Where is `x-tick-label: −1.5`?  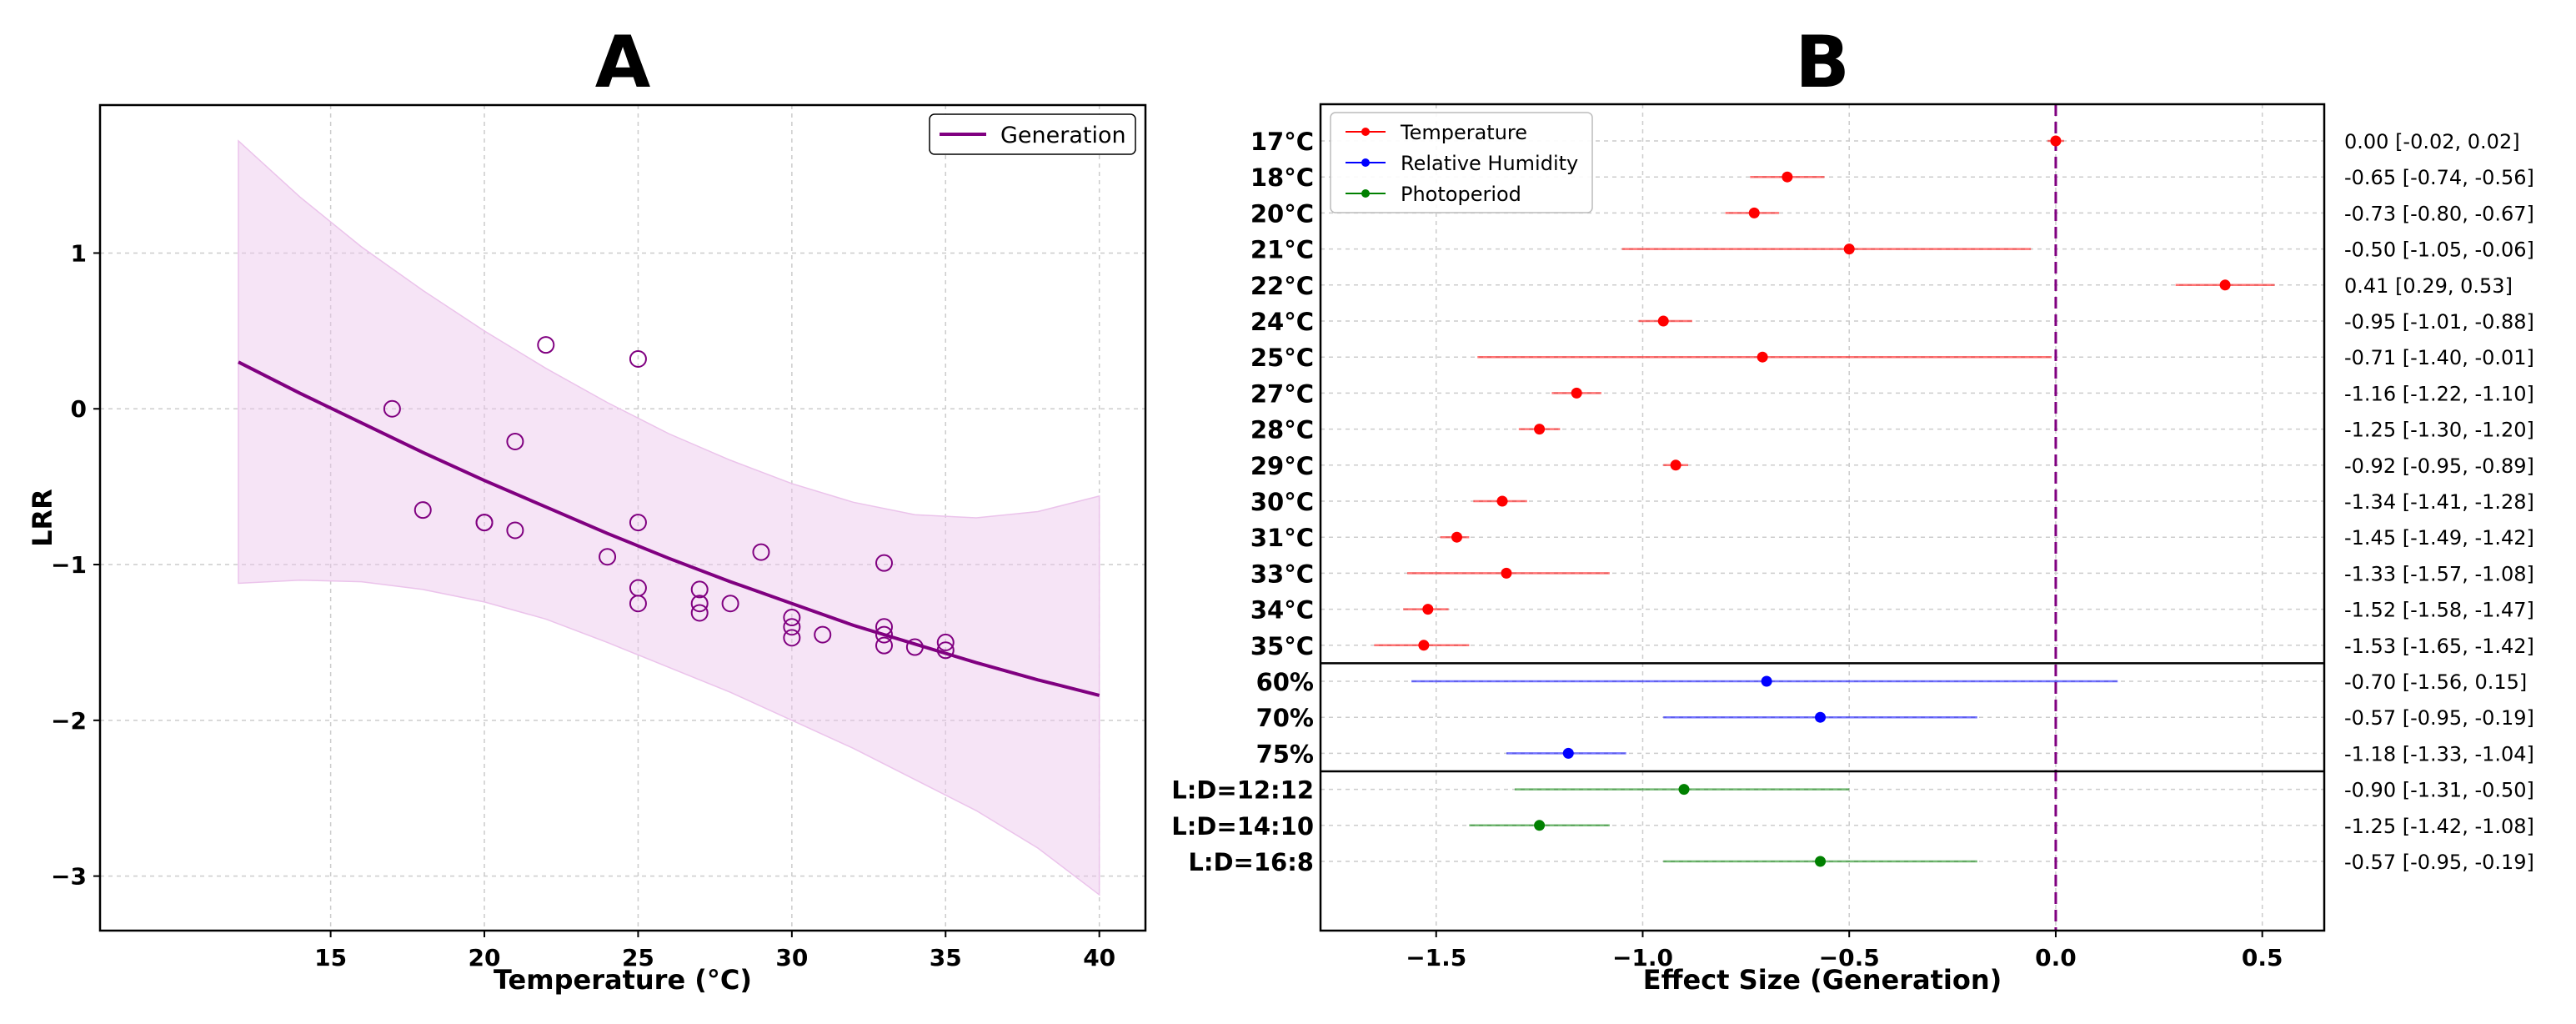 x-tick-label: −1.5 is located at coordinates (1436, 957).